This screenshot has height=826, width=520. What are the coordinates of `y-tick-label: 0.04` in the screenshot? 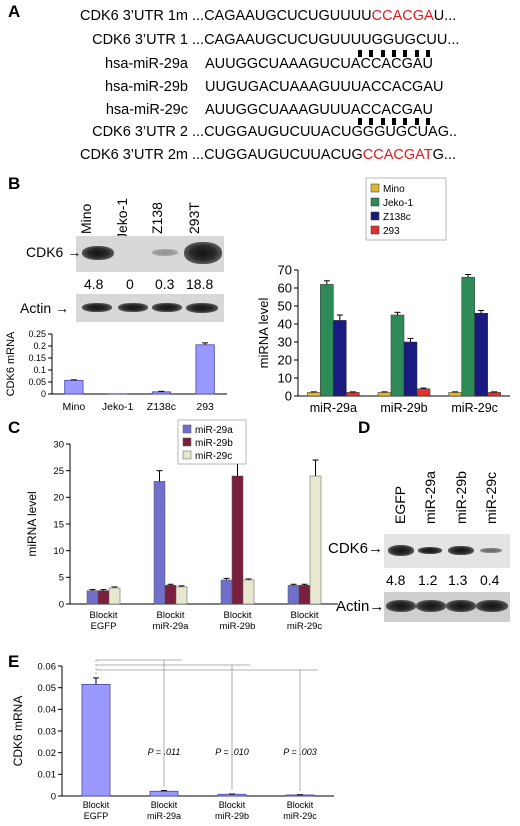 It's located at (47, 710).